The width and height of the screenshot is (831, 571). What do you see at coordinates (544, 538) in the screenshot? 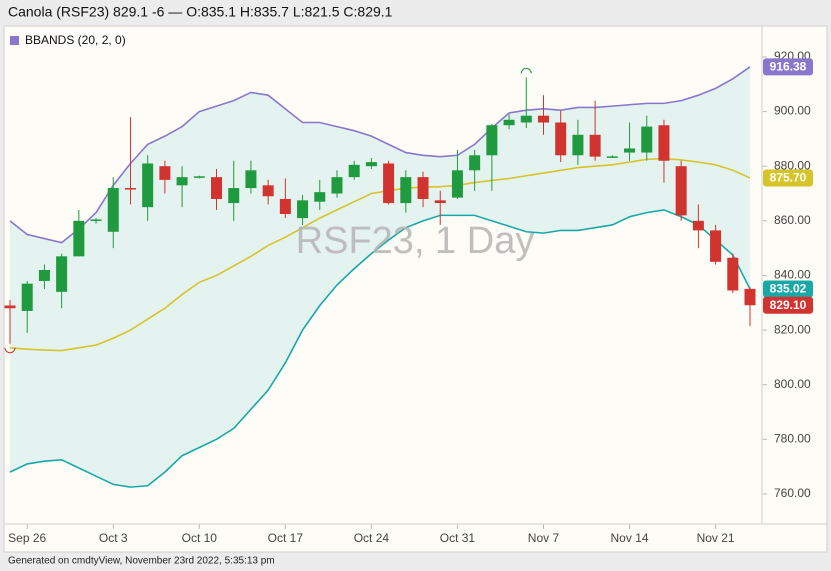
I see `x-tick-label: Nov 7` at bounding box center [544, 538].